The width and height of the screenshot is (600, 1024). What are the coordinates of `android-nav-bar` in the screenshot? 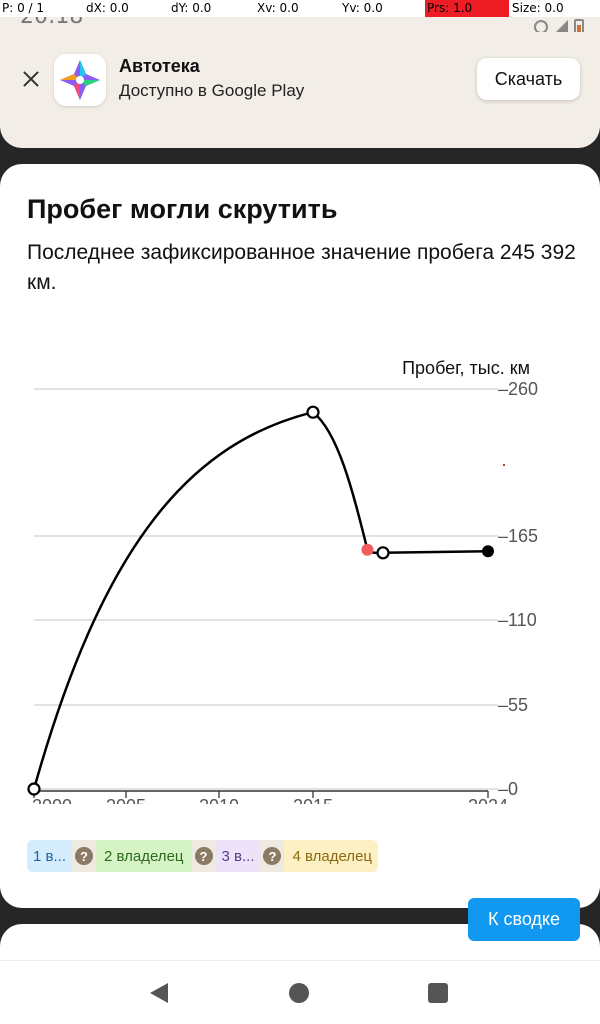 It's located at (300, 992).